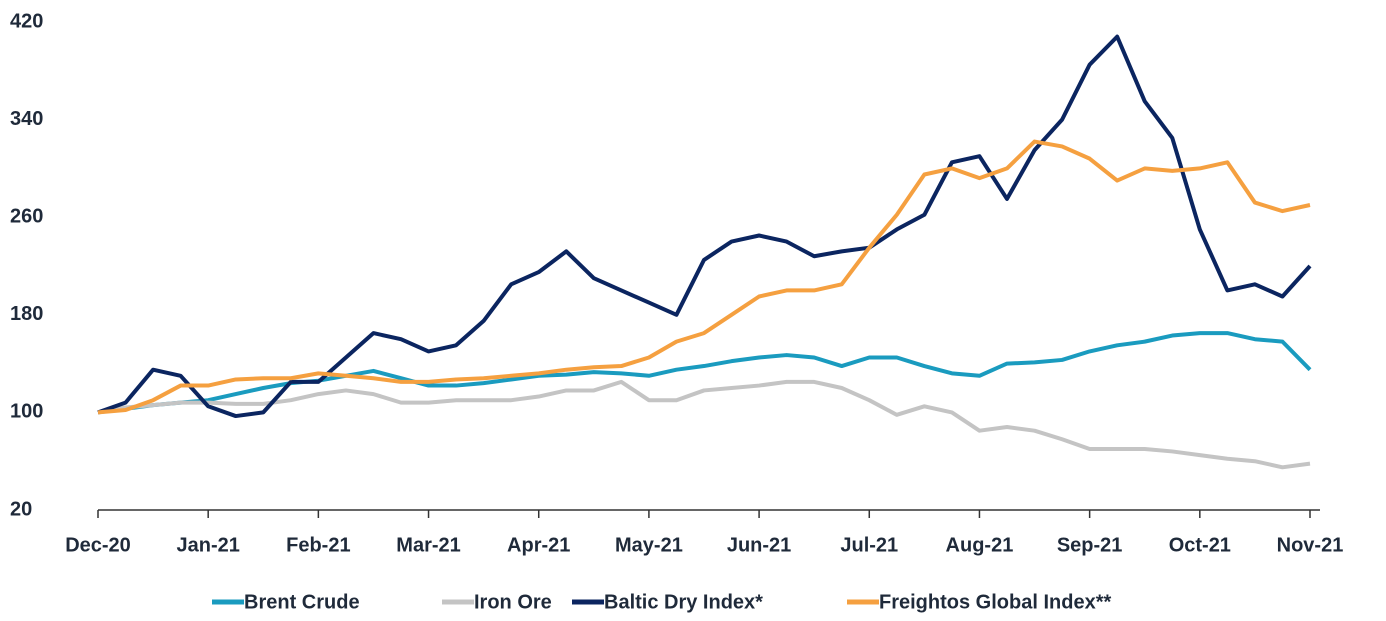  Describe the element at coordinates (1200, 545) in the screenshot. I see `x-tick-label: Oct-21` at that location.